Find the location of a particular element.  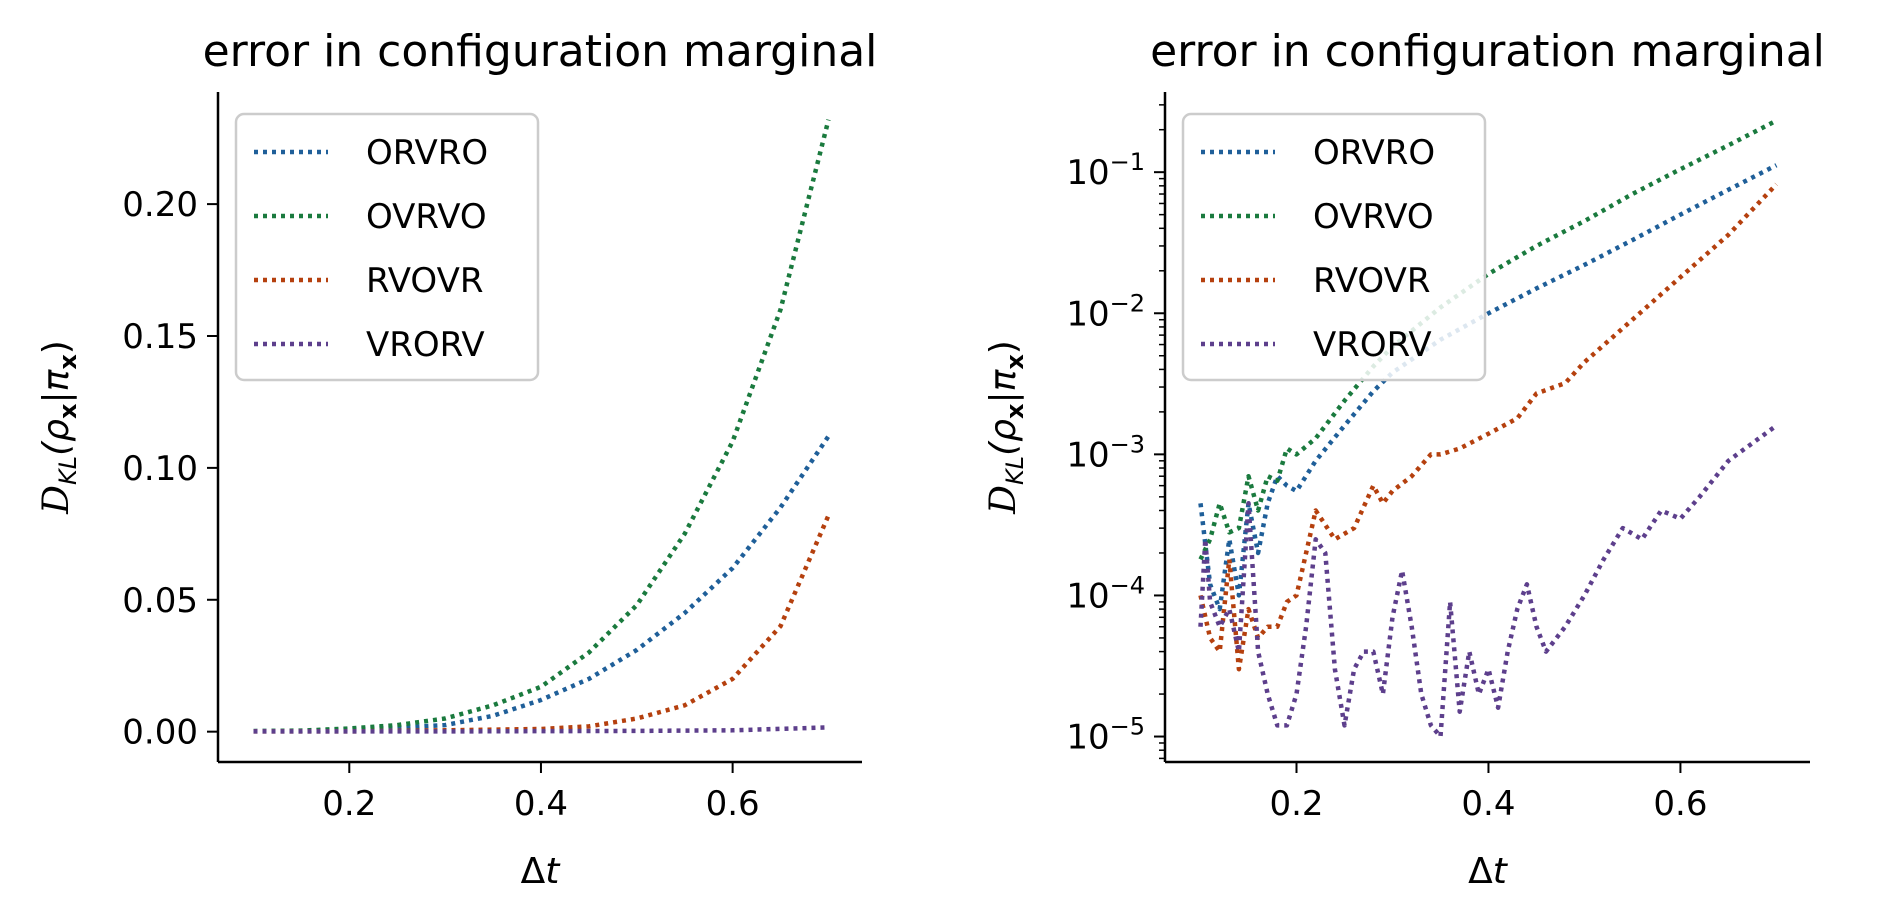

y-tick-label: 10⁻⁵ is located at coordinates (1105, 735).